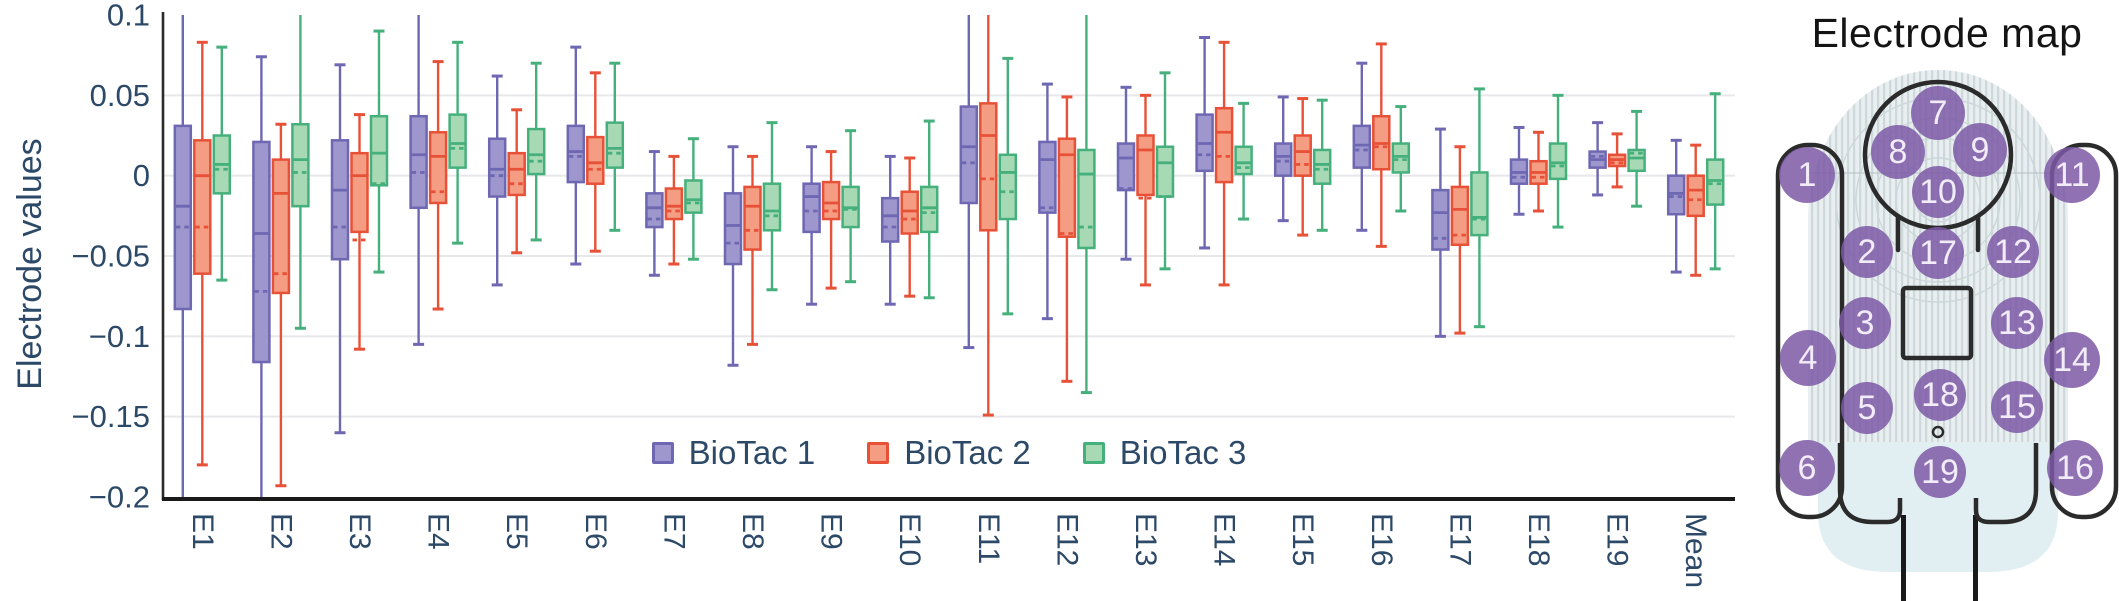  Describe the element at coordinates (673, 531) in the screenshot. I see `x-tick-label: E7` at that location.